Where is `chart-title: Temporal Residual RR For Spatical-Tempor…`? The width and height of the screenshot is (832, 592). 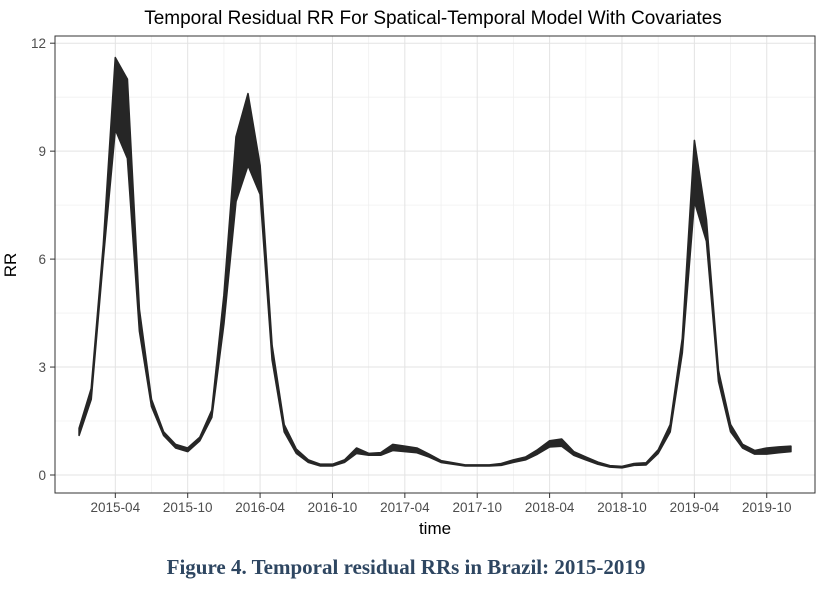 chart-title: Temporal Residual RR For Spatical-Tempor… is located at coordinates (433, 18).